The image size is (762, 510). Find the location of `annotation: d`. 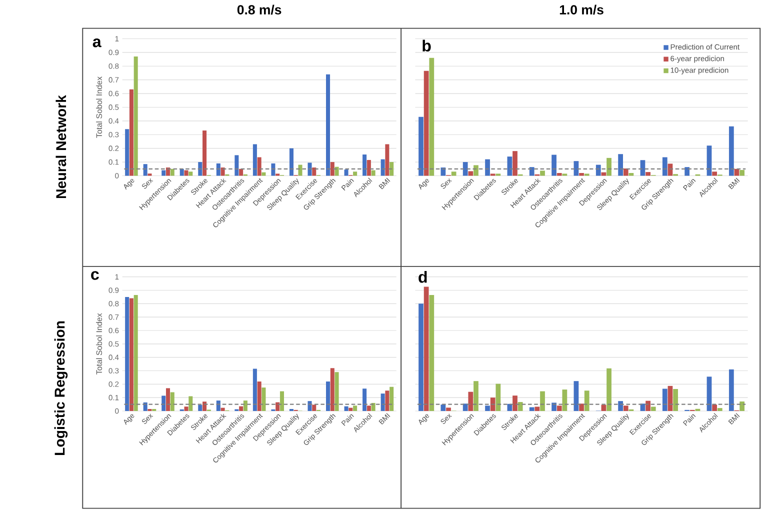

annotation: d is located at coordinates (422, 276).